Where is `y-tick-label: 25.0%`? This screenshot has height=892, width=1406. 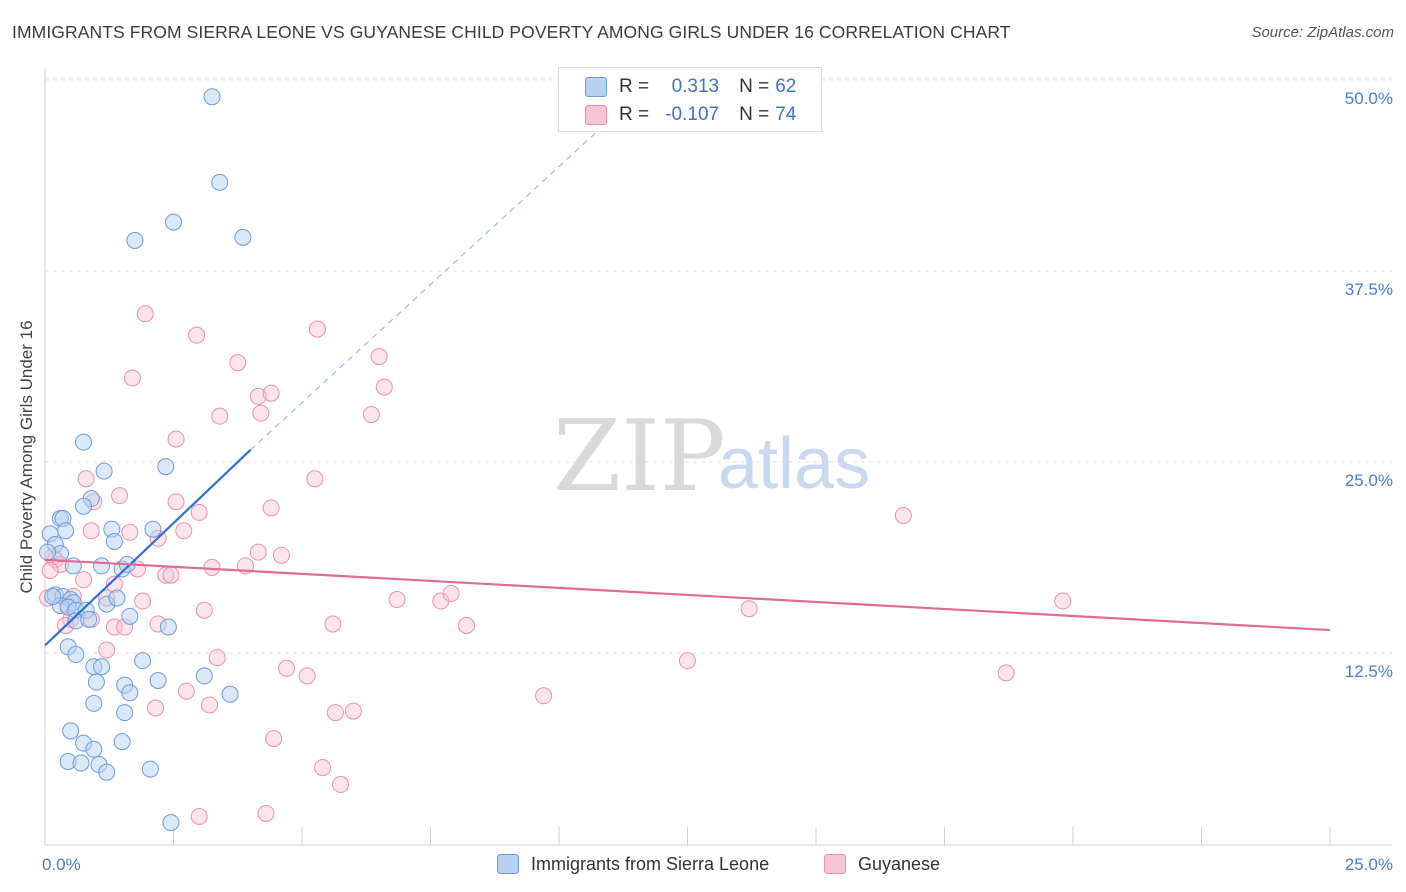
y-tick-label: 25.0% is located at coordinates (1369, 480).